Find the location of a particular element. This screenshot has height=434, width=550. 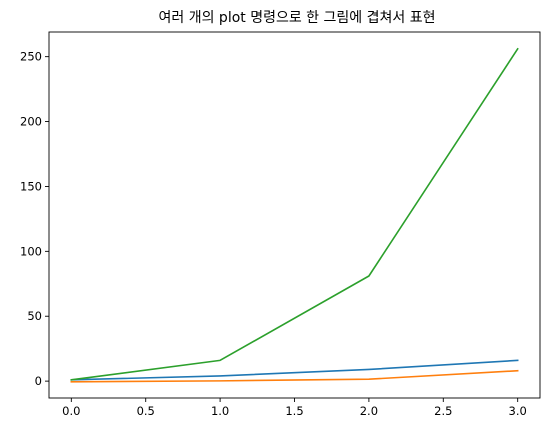

y-tick-label: 200 is located at coordinates (31, 122).